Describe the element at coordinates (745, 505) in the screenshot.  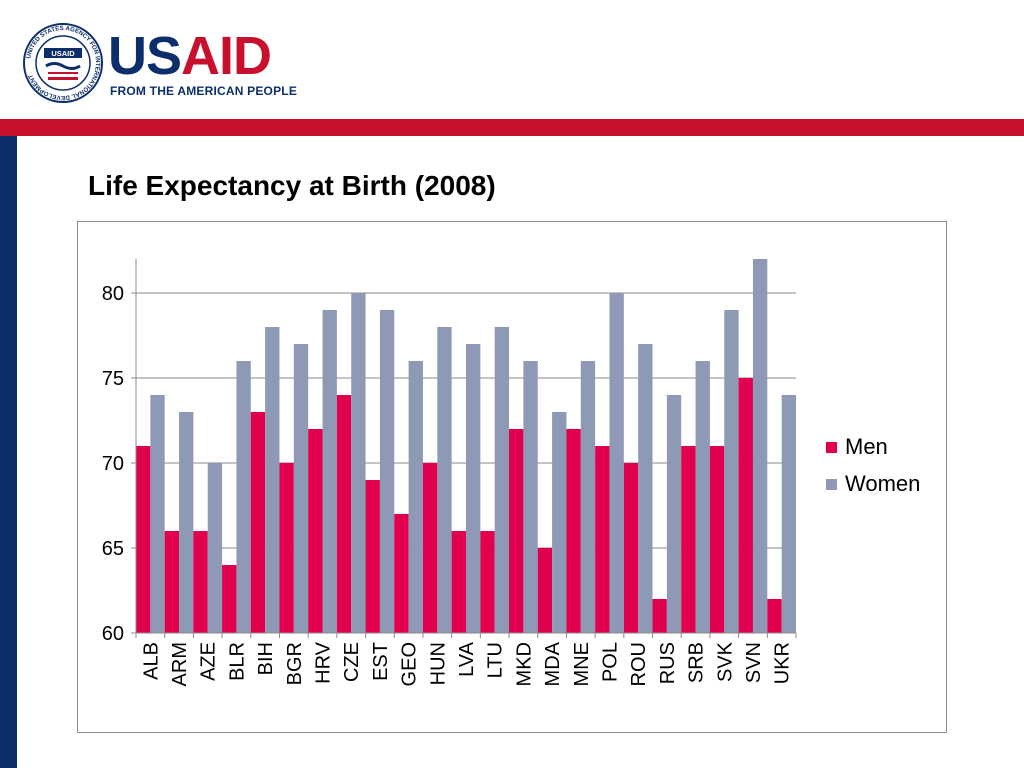
I see `bar-men-svn` at that location.